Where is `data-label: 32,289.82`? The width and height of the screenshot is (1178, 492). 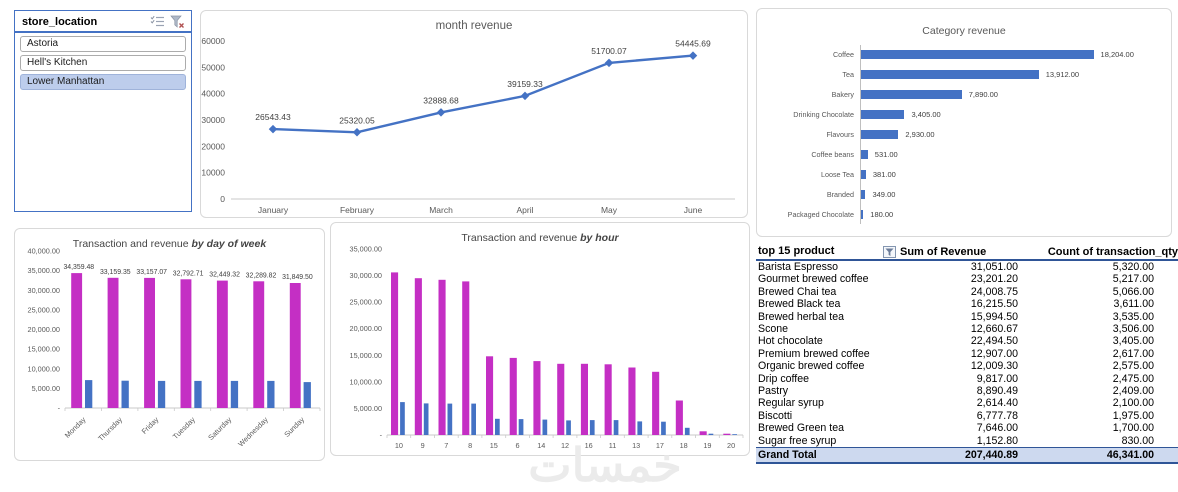 data-label: 32,289.82 is located at coordinates (261, 275).